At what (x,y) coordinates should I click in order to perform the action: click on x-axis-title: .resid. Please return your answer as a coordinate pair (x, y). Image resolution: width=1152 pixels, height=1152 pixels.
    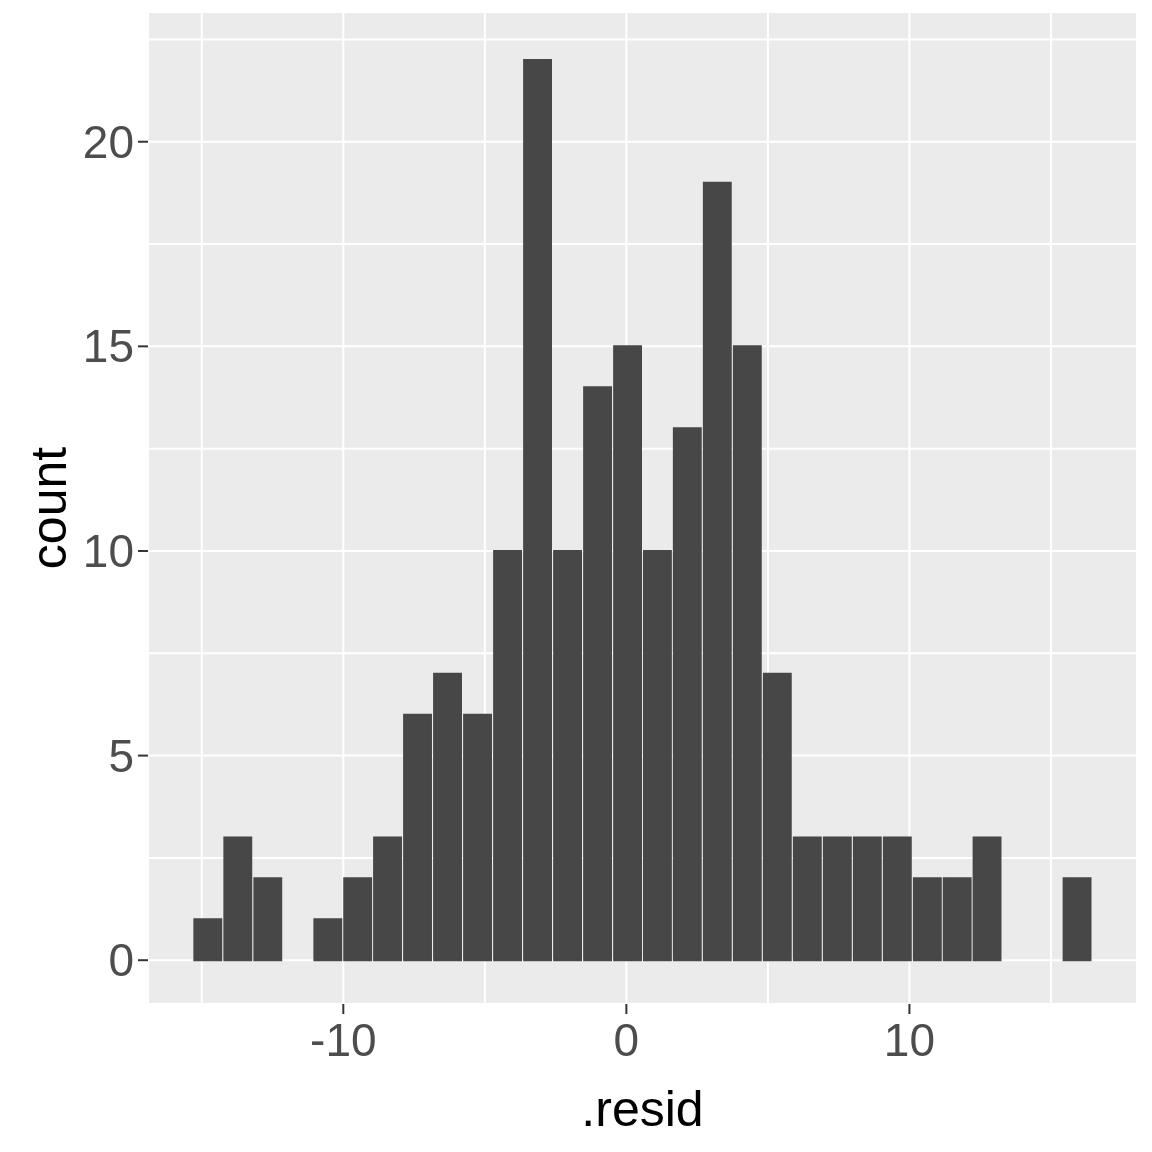
    Looking at the image, I should click on (642, 1109).